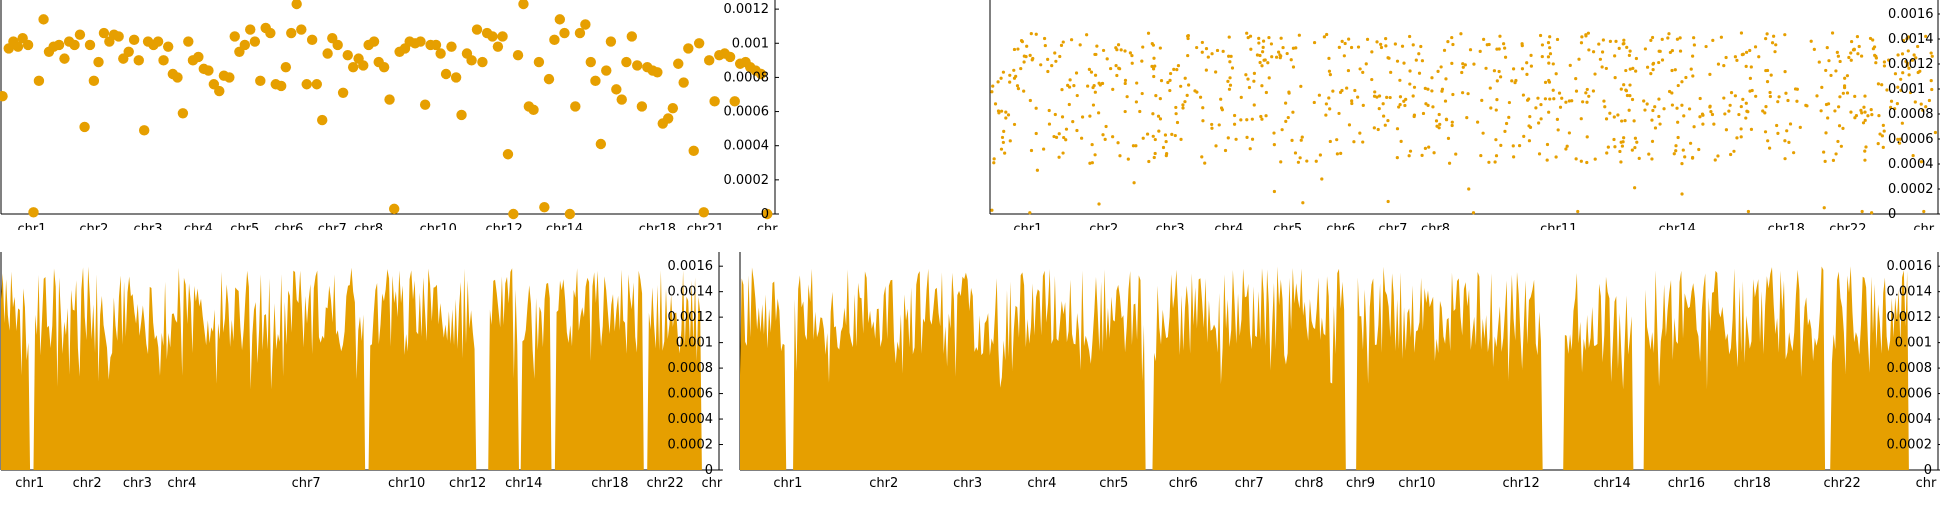  I want to click on x-tick-label: chr1, so click(31, 226).